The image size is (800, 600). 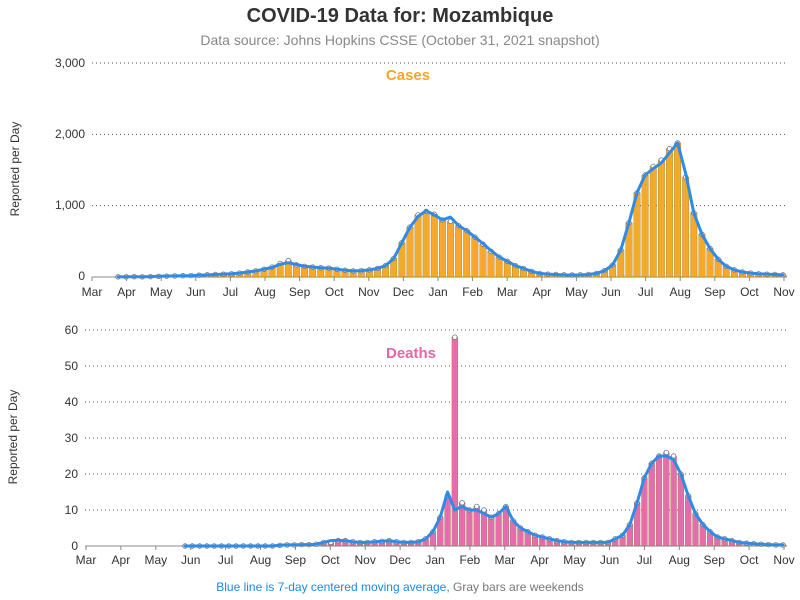 What do you see at coordinates (434, 560) in the screenshot?
I see `deaths-x-tick-jan: Jan` at bounding box center [434, 560].